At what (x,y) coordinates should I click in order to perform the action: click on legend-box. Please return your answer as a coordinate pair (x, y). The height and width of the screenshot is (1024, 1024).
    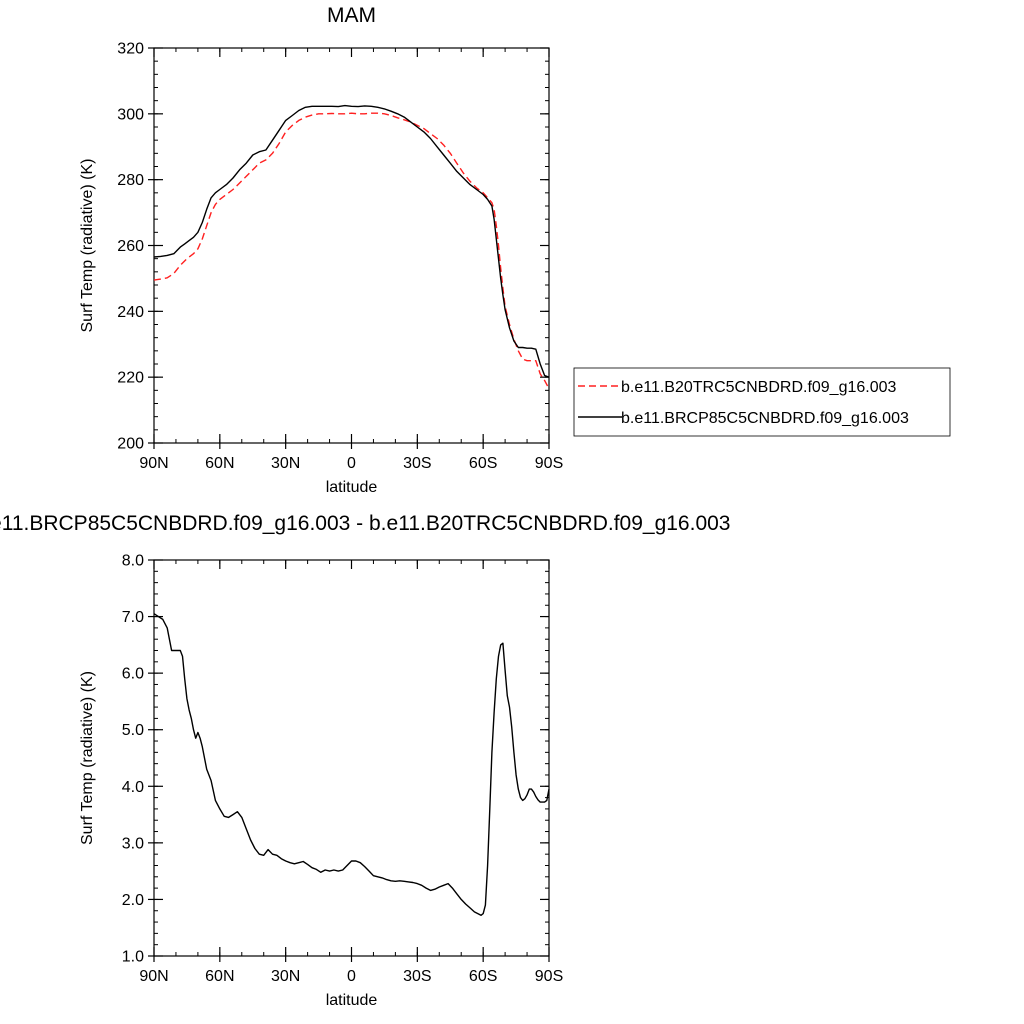
    Looking at the image, I should click on (762, 402).